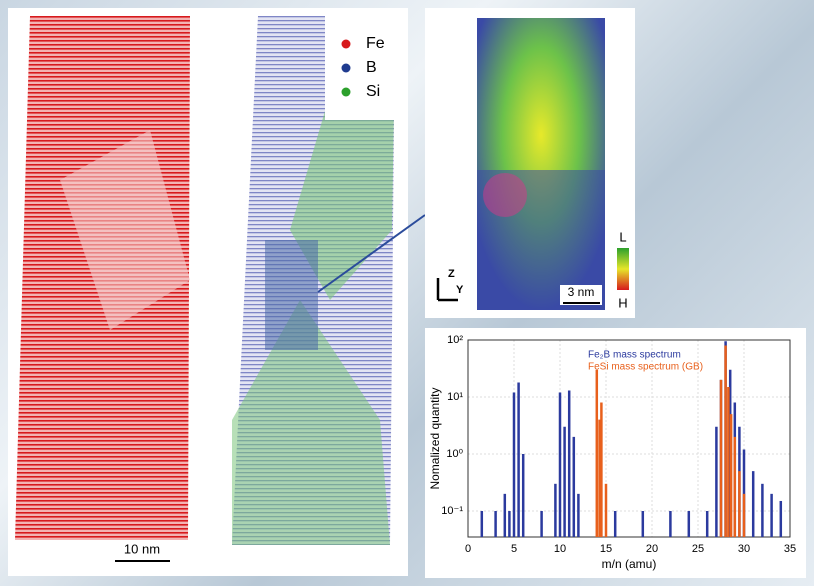 The height and width of the screenshot is (586, 814). Describe the element at coordinates (291, 295) in the screenshot. I see `roi-box` at that location.